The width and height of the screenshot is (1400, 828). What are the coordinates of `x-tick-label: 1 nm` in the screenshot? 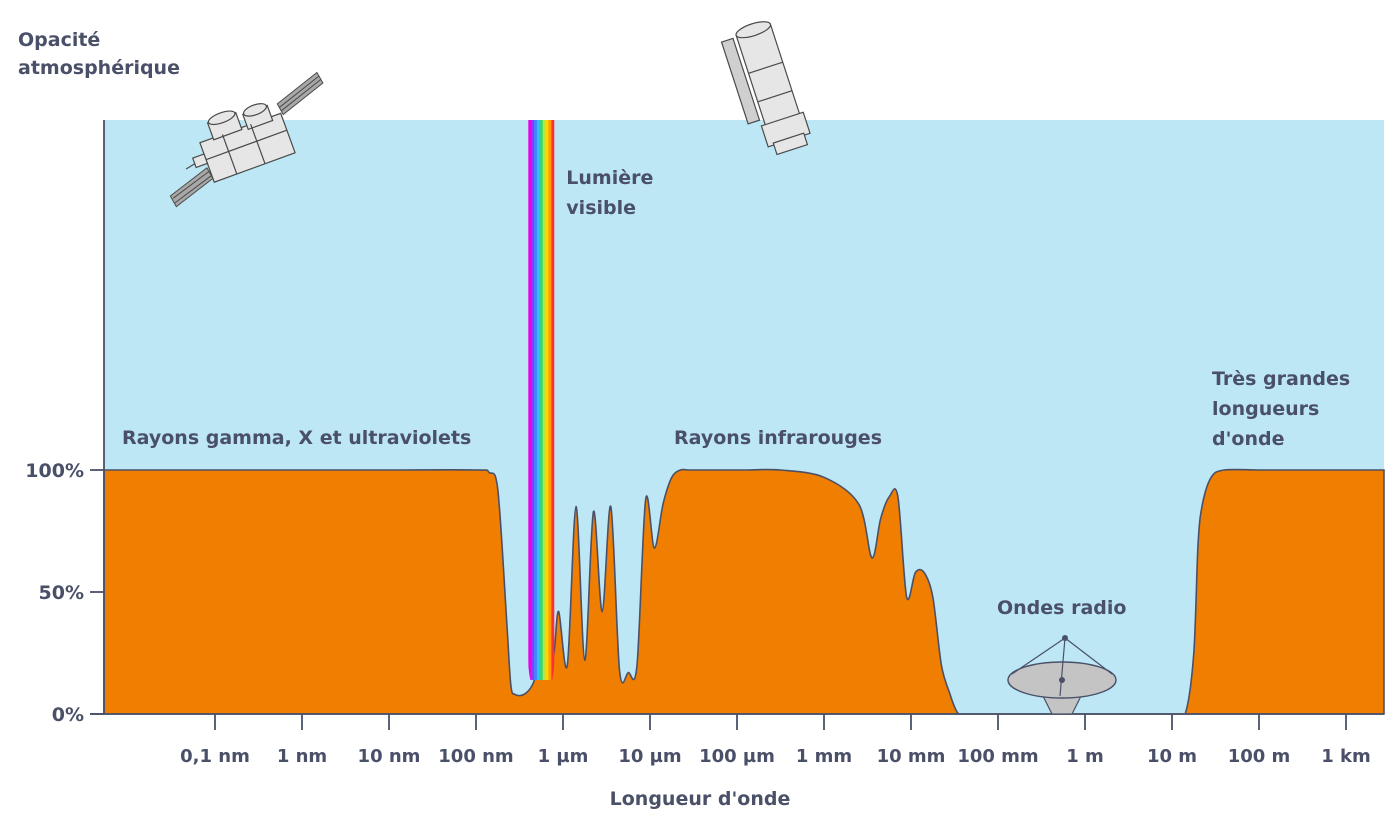 It's located at (302, 756).